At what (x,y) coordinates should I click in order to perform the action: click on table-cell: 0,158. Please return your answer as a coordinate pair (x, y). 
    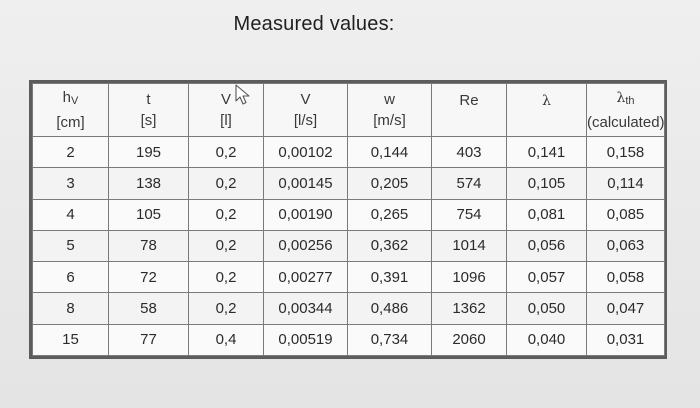
    Looking at the image, I should click on (625, 152).